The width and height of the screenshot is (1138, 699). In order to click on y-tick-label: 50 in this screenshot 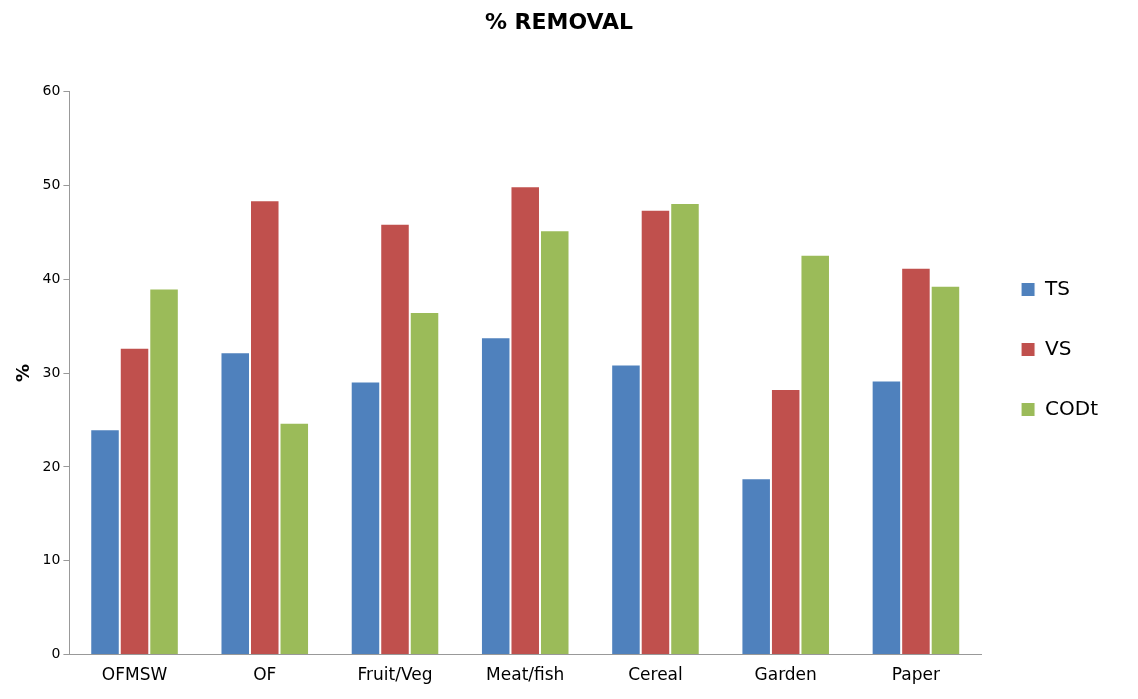, I will do `click(51, 183)`.